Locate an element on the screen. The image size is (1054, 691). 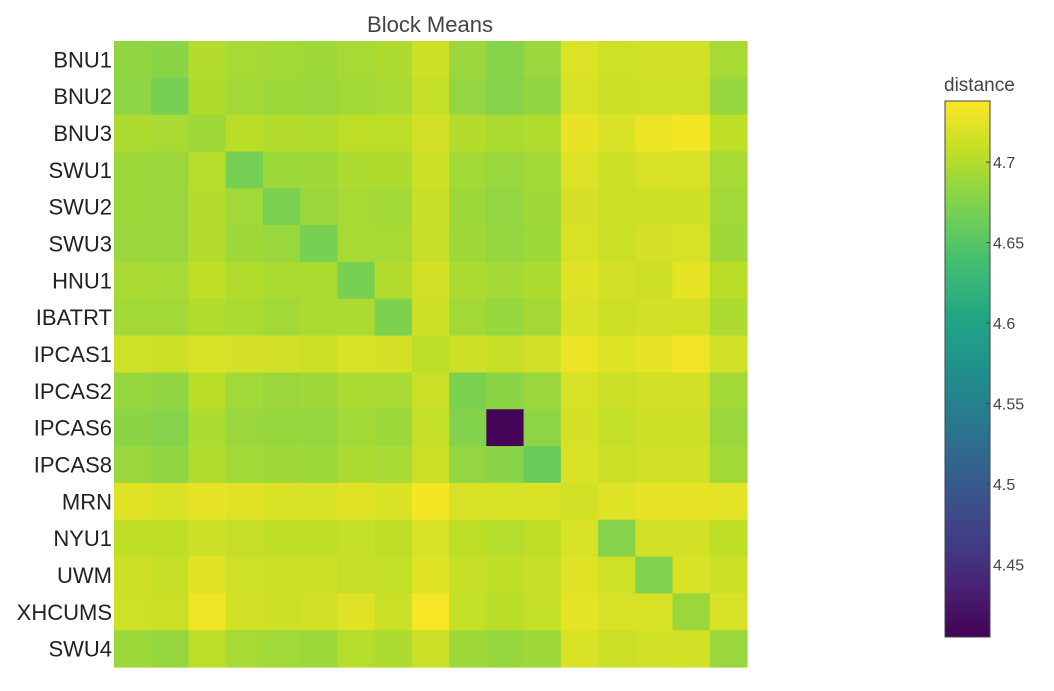
heatmap-cell-BNU2-SWU3 is located at coordinates (319, 96).